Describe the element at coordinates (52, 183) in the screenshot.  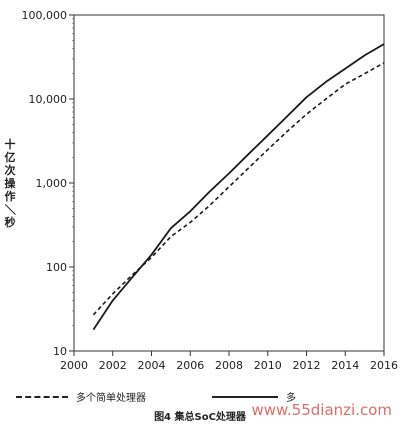
I see `y-tick-label: 1,000` at that location.